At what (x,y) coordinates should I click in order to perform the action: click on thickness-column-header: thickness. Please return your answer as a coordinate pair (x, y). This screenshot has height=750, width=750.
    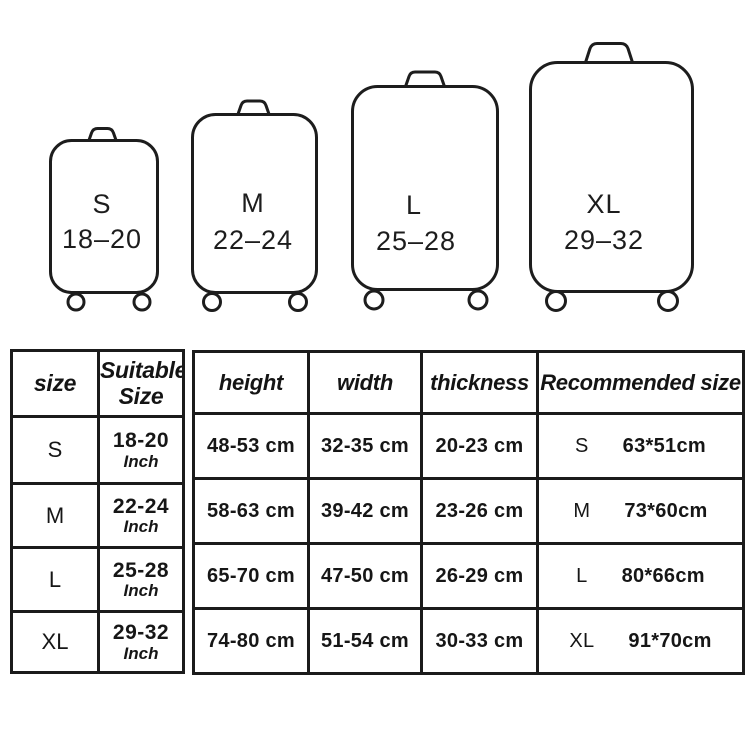
    Looking at the image, I should click on (479, 382).